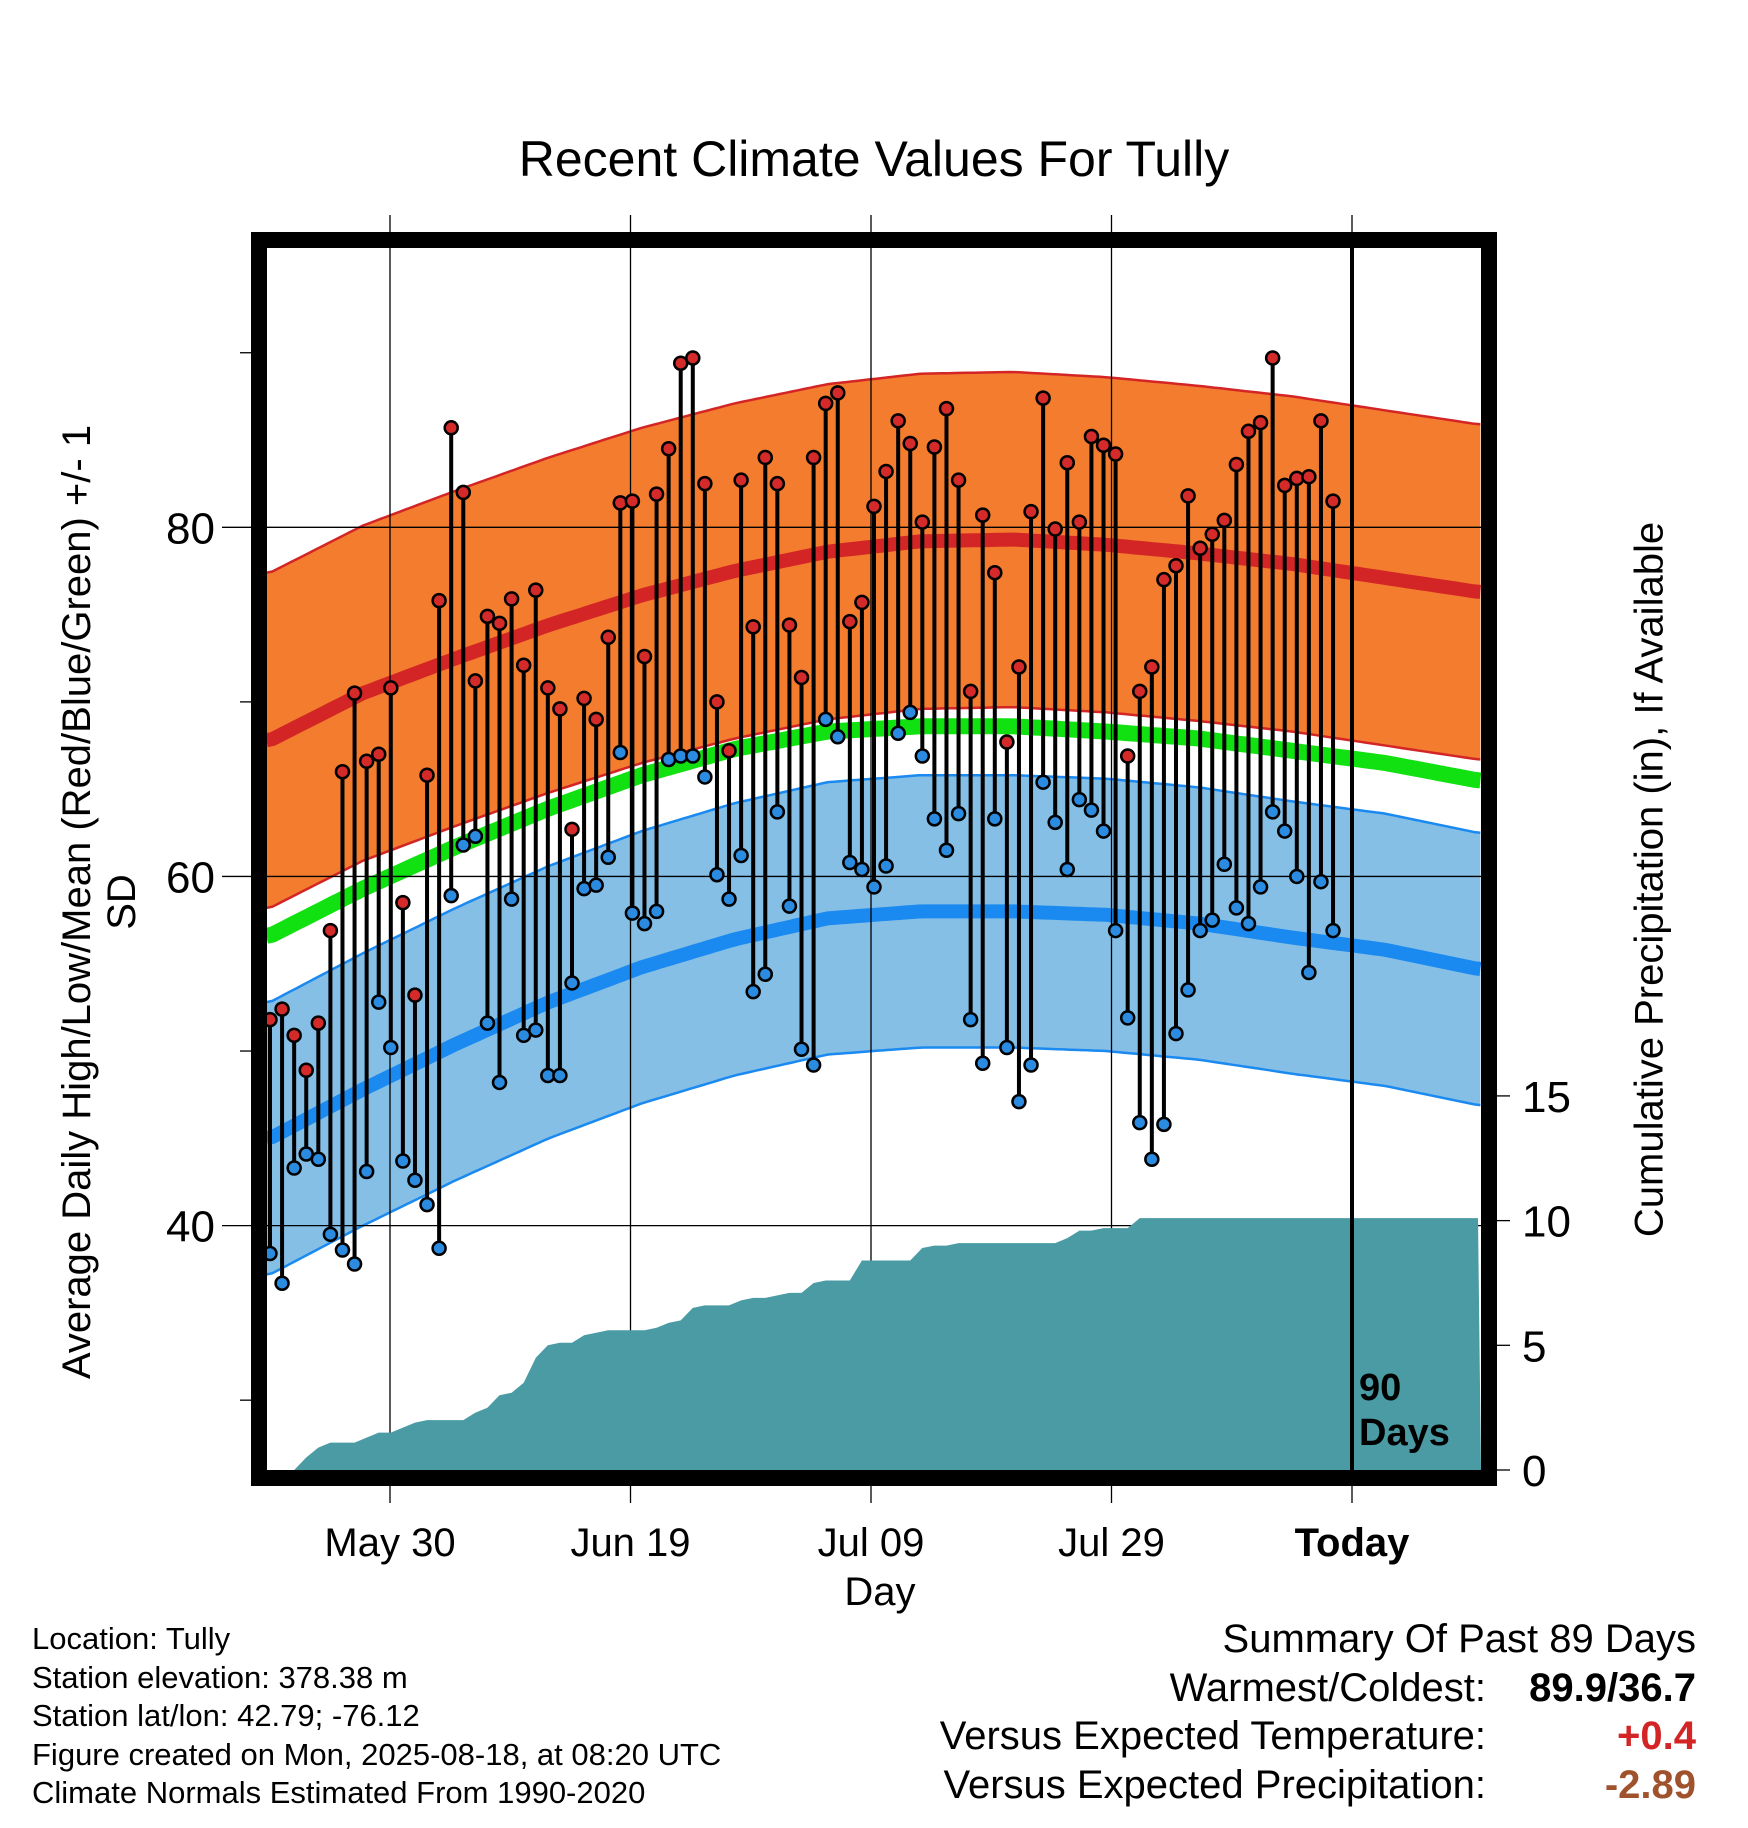  What do you see at coordinates (871, 1543) in the screenshot?
I see `x-tick-label: Jul 09` at bounding box center [871, 1543].